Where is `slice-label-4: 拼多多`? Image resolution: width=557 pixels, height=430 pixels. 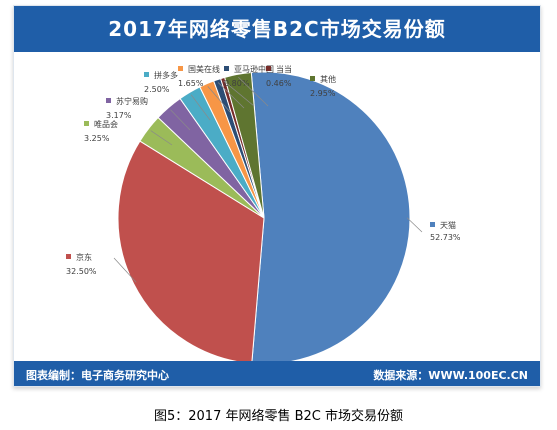
slice-label-4: 拼多多 is located at coordinates (166, 75).